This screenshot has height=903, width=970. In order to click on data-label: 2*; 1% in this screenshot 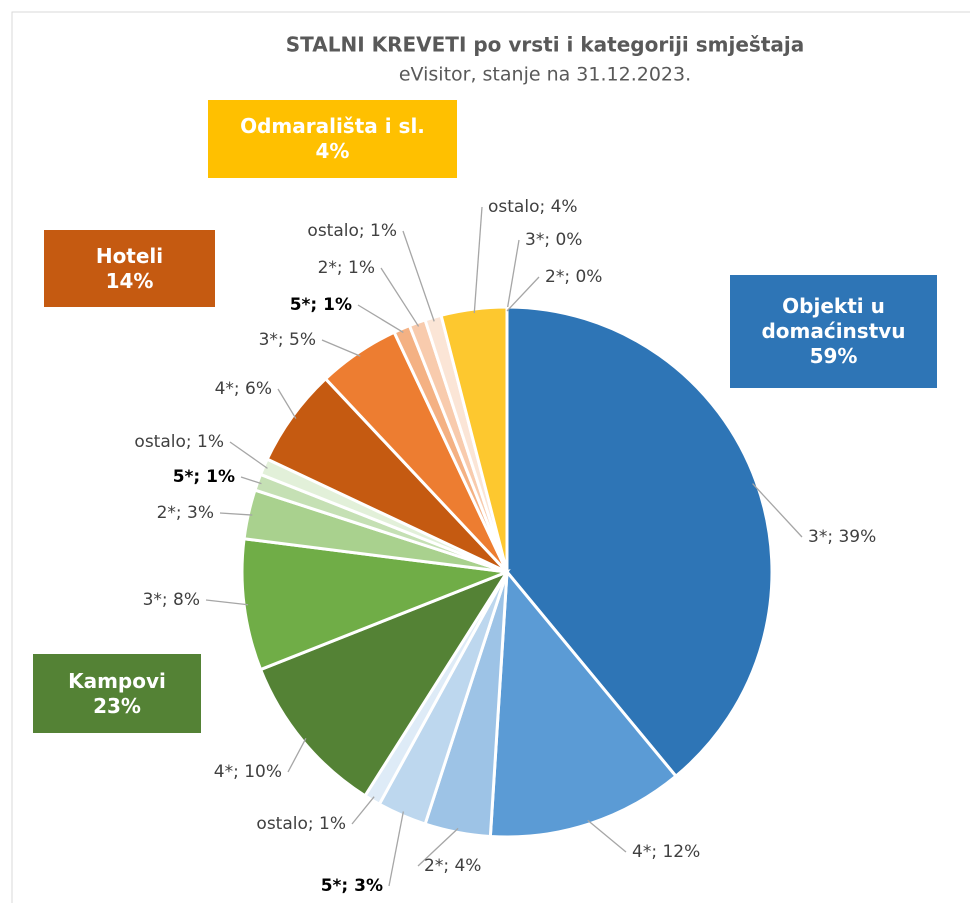, I will do `click(346, 268)`.